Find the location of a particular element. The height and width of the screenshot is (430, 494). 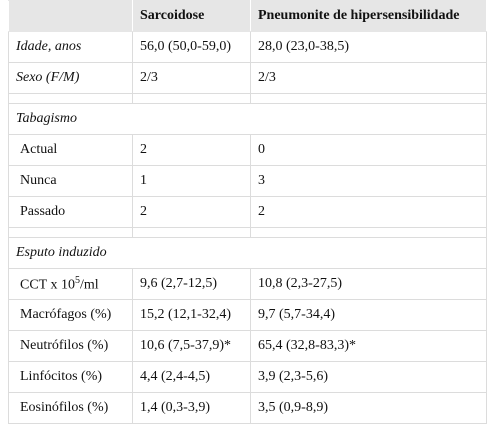

section-row: Tabagismo is located at coordinates (247, 119).